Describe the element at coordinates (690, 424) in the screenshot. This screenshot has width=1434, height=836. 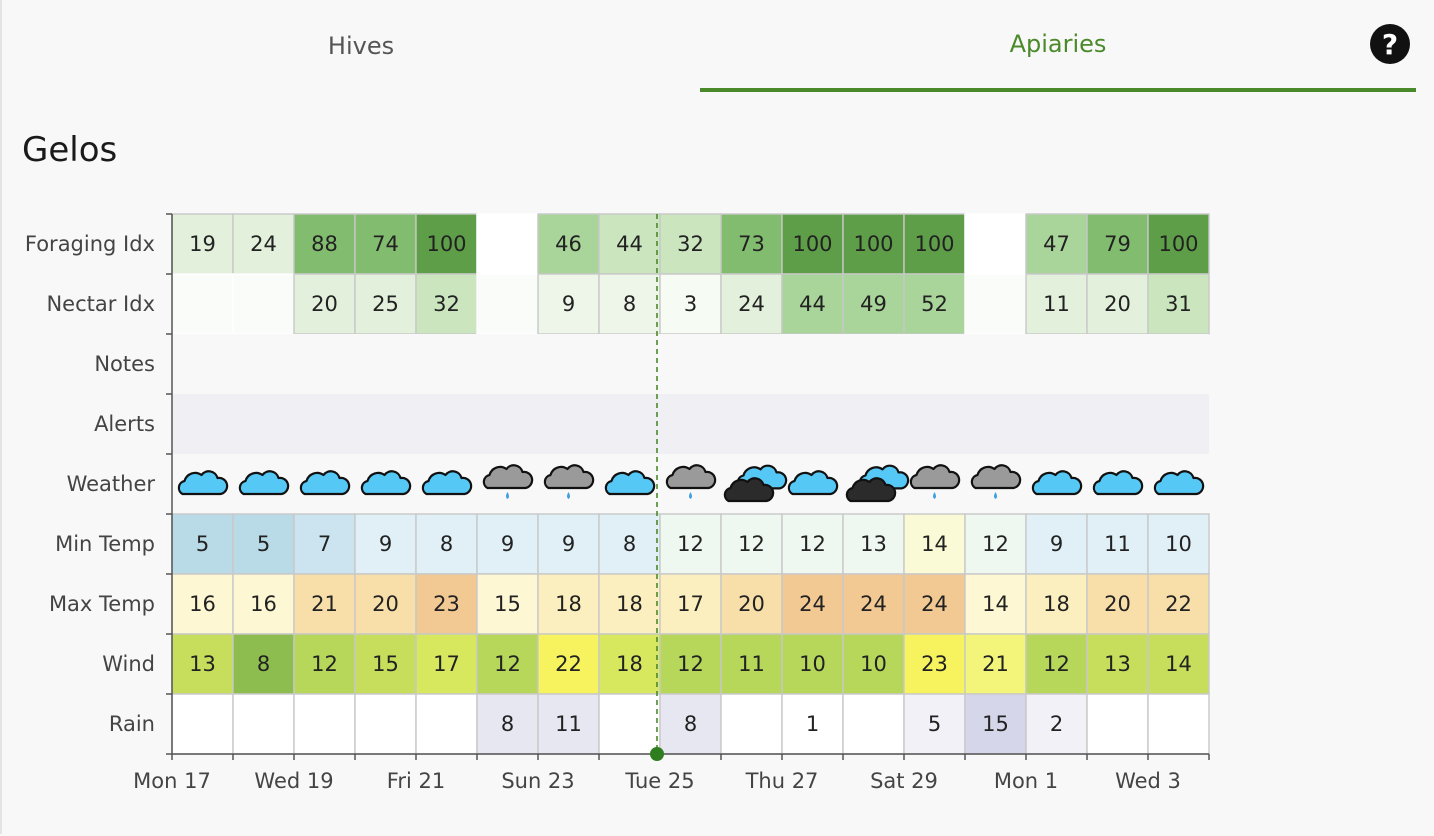
I see `alerts-row` at that location.